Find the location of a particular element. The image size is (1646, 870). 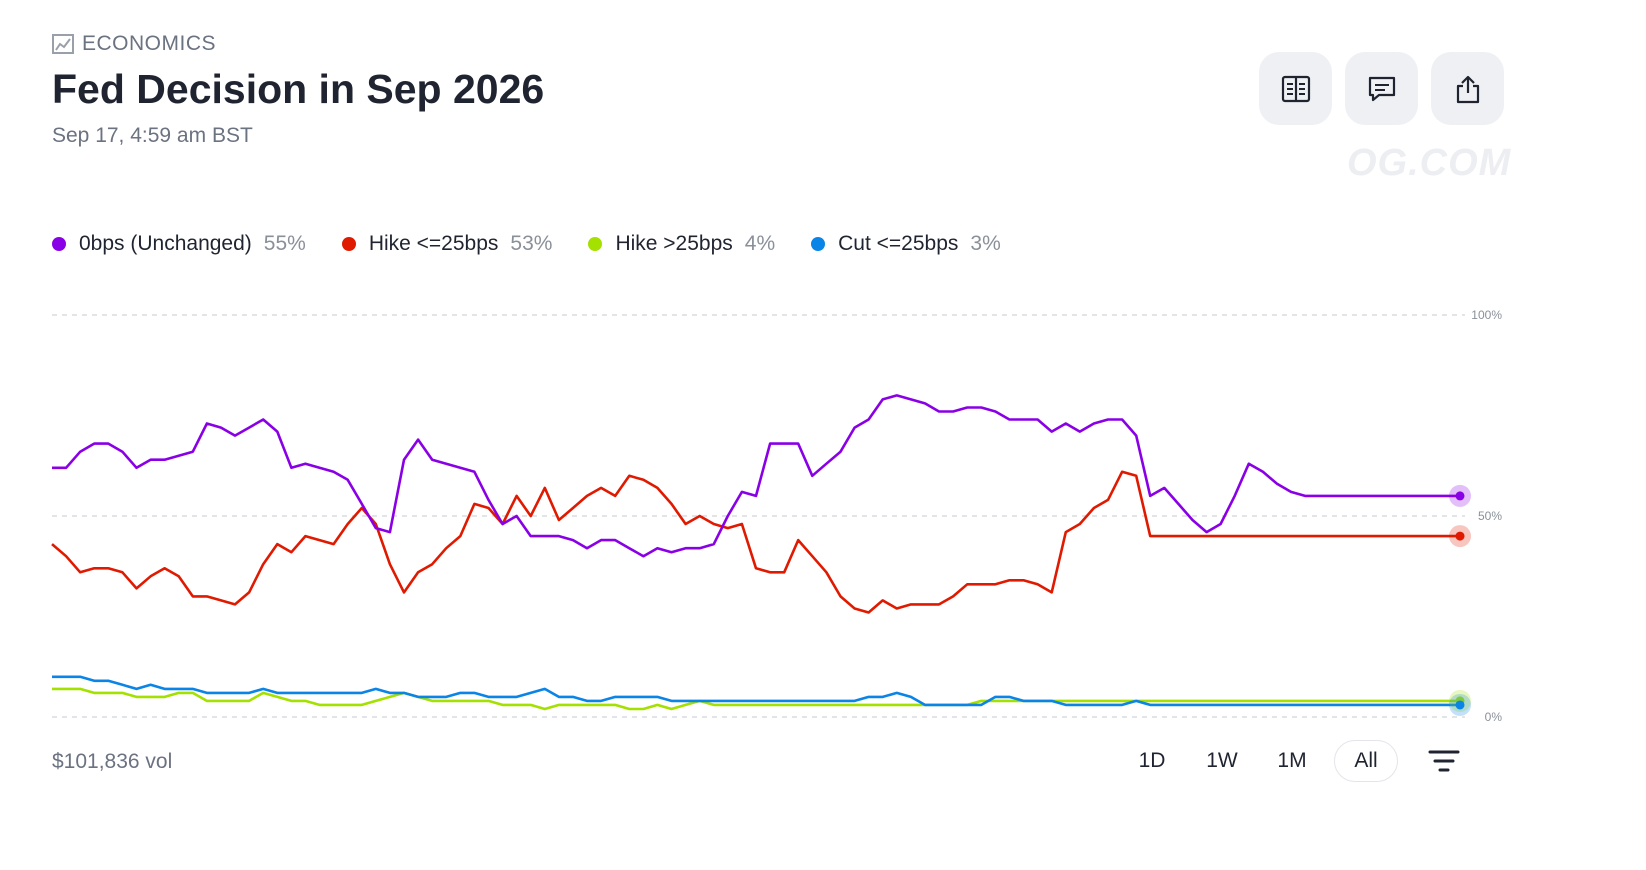

comments-button is located at coordinates (1381, 88).